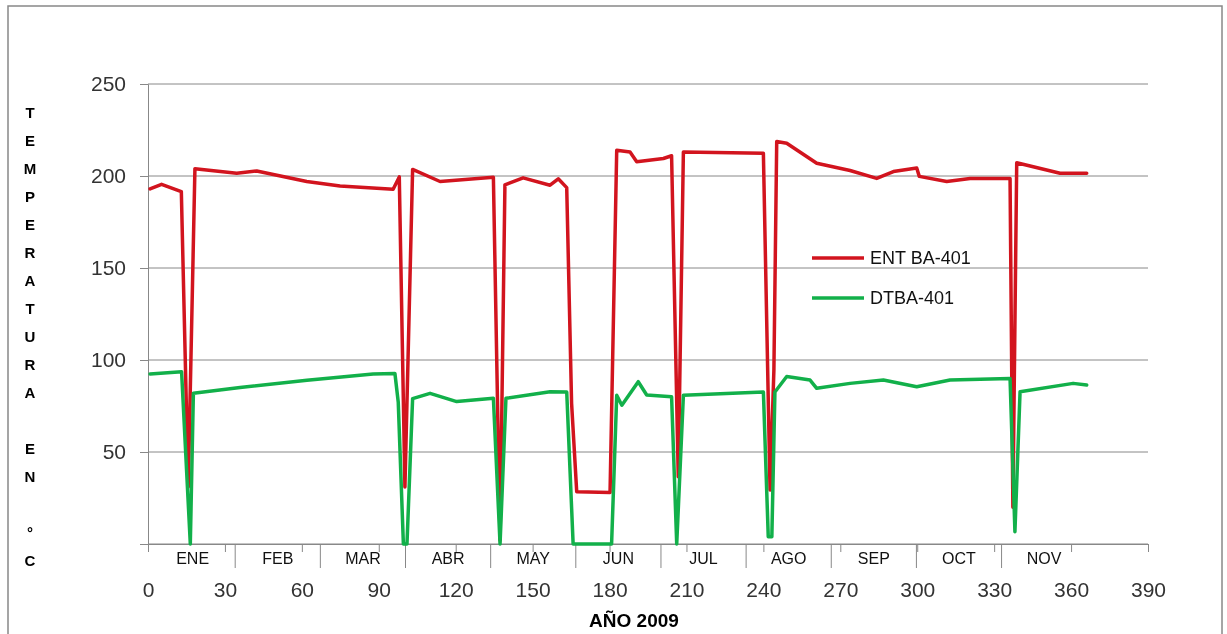 This screenshot has height=634, width=1227. I want to click on y-tick-label: 250, so click(108, 84).